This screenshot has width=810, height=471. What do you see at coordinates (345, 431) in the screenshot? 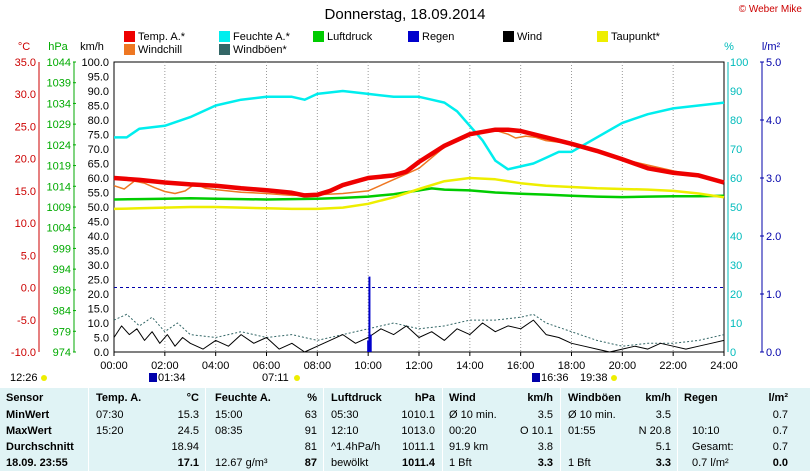
I see `cell-label: 12:10` at bounding box center [345, 431].